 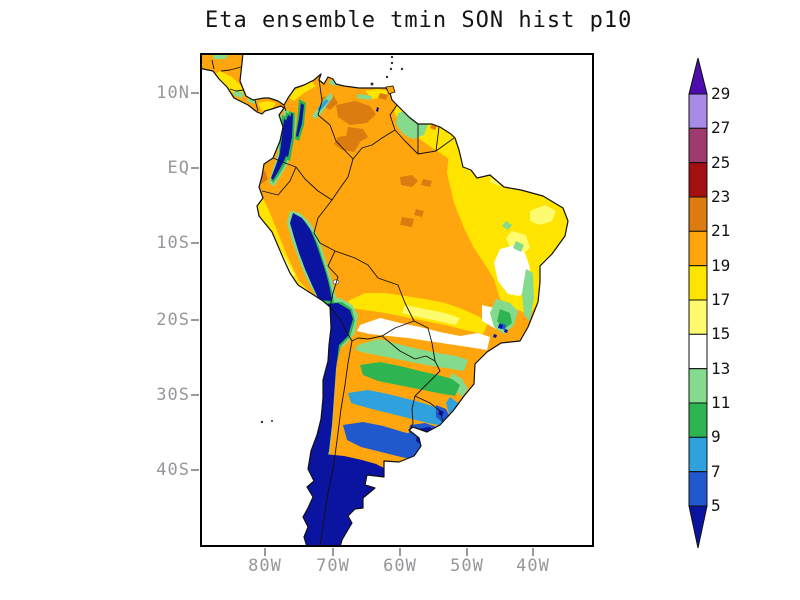 What do you see at coordinates (333, 566) in the screenshot?
I see `lon-label-70w: 70W` at bounding box center [333, 566].